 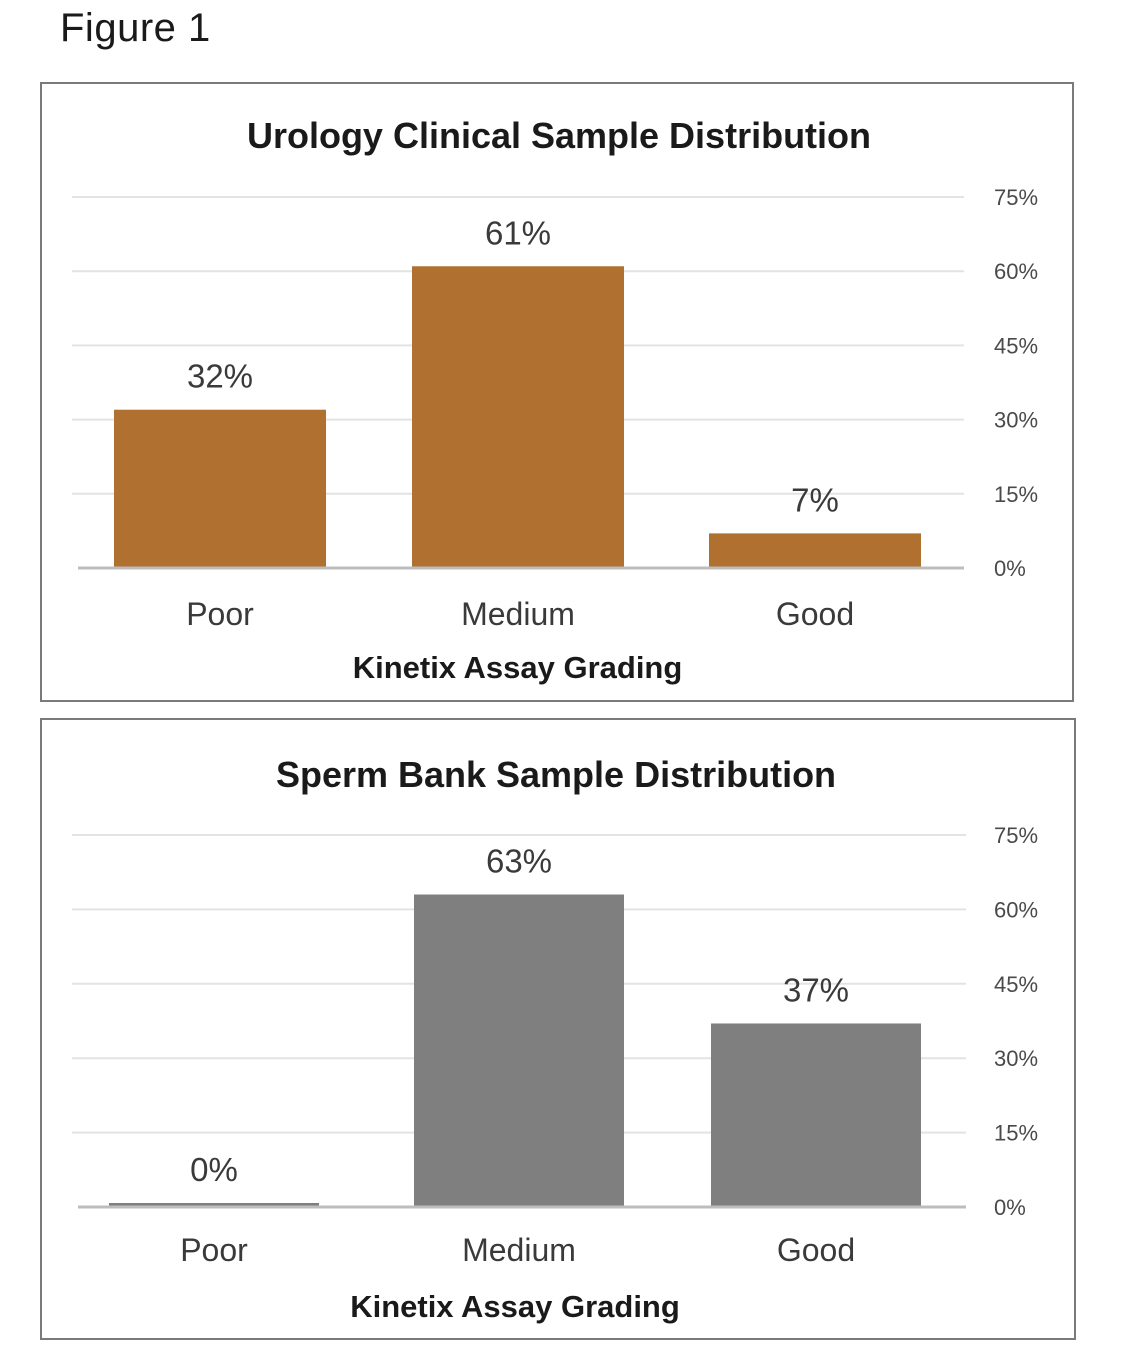 What do you see at coordinates (519, 861) in the screenshot?
I see `data-label: 63%` at bounding box center [519, 861].